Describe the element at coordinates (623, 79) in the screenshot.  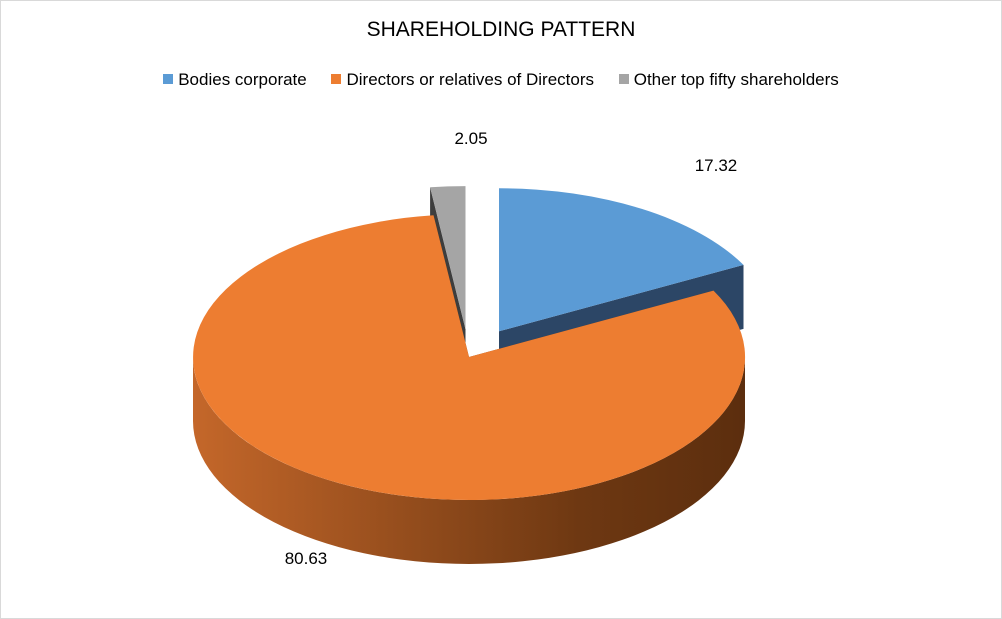
I see `legend-swatch-other-top-fifty` at that location.